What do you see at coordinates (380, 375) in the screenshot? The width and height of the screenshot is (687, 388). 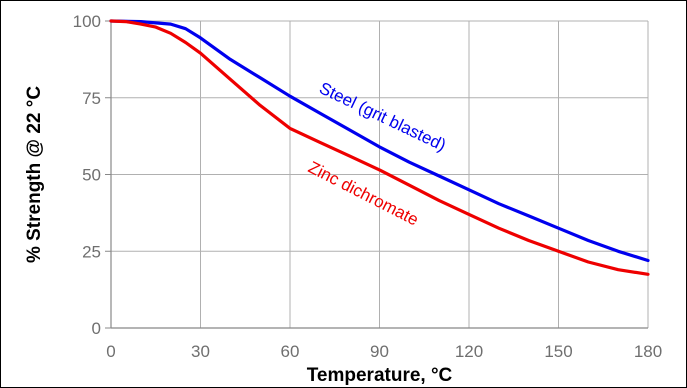 I see `x-axis-title: Temperature, °C` at bounding box center [380, 375].